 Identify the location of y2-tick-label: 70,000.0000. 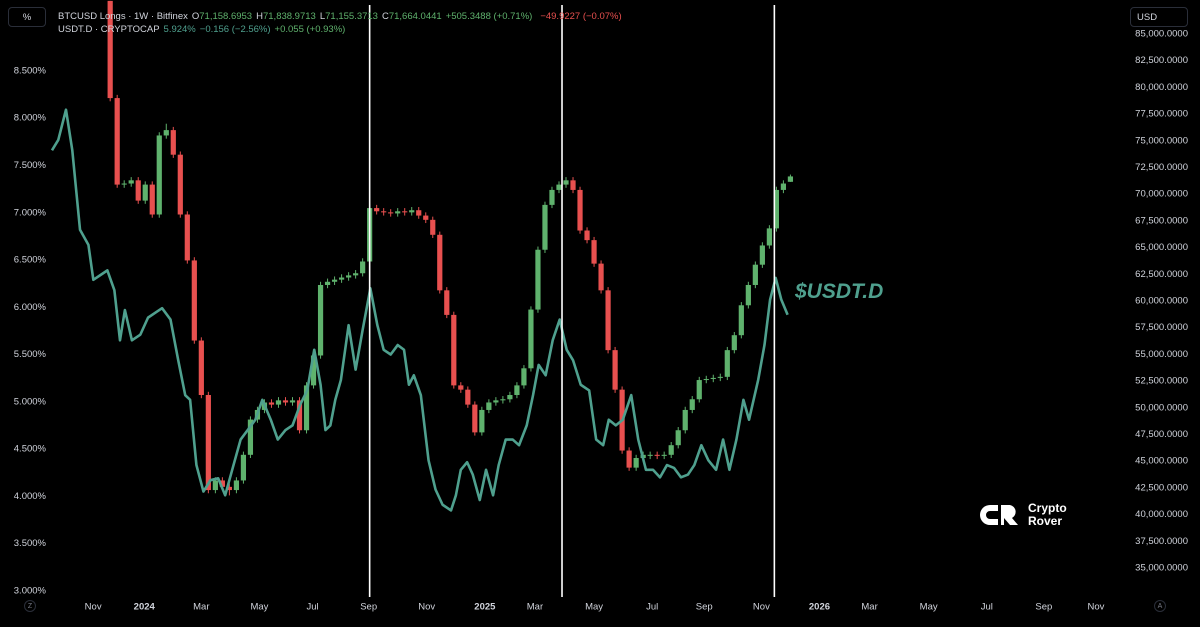
(1161, 194).